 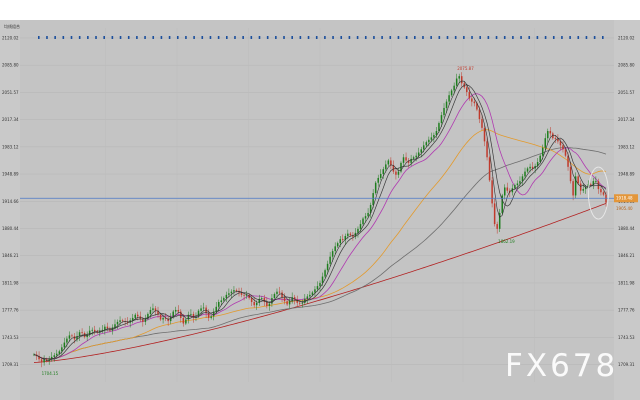 What do you see at coordinates (10, 119) in the screenshot?
I see `y-tick-label-left: 2017.34` at bounding box center [10, 119].